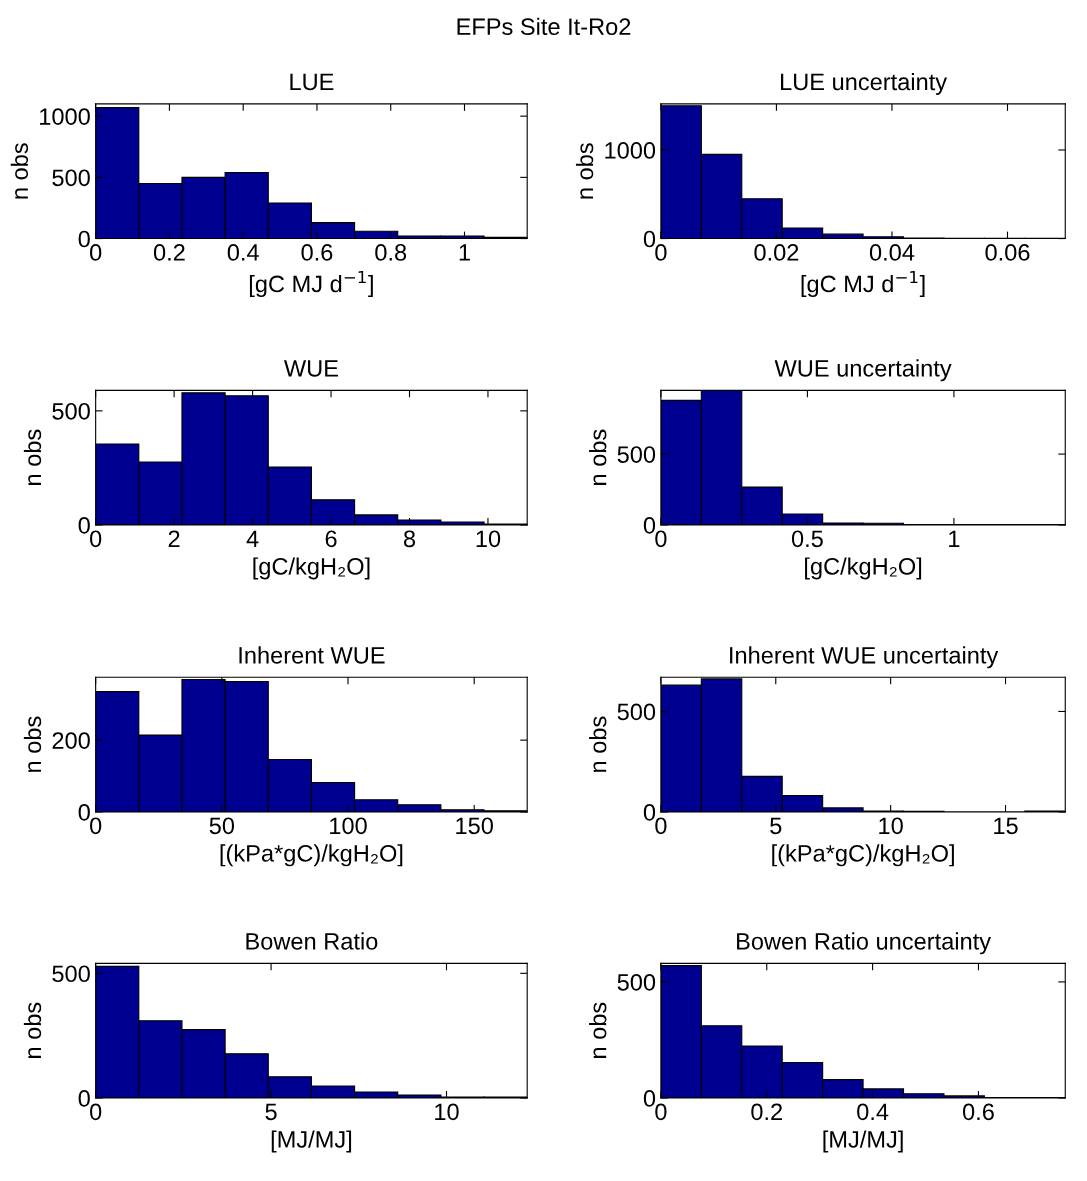 The height and width of the screenshot is (1181, 1087). What do you see at coordinates (474, 826) in the screenshot?
I see `x-tick-label: 150` at bounding box center [474, 826].